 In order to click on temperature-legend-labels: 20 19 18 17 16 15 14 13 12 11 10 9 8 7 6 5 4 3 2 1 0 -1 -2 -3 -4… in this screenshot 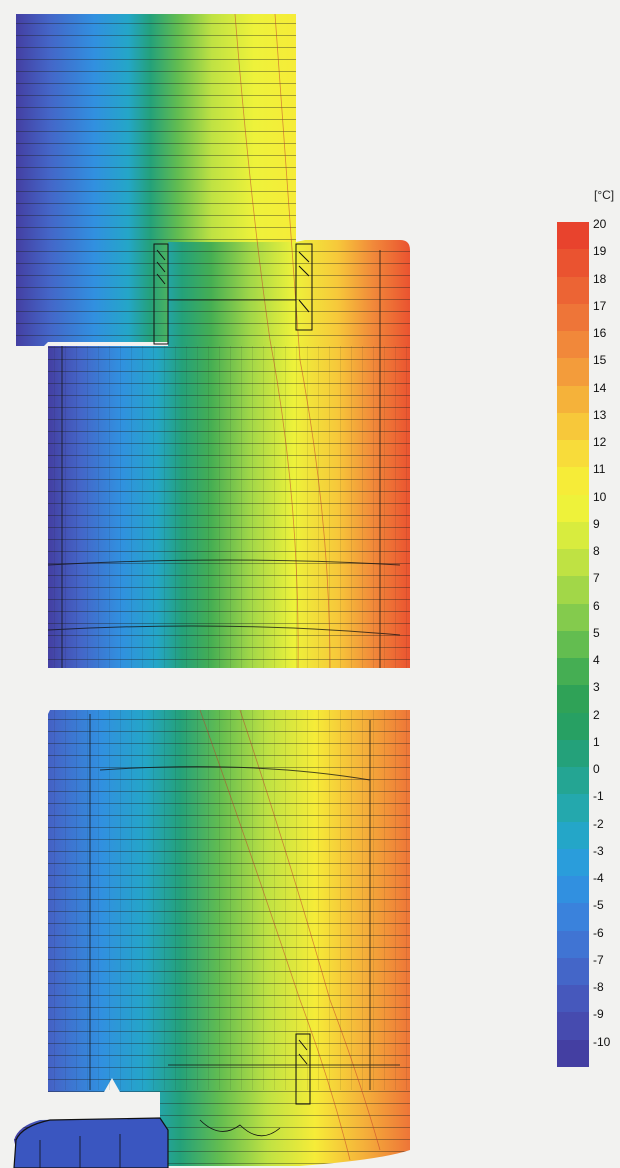, I will do `click(606, 641)`.